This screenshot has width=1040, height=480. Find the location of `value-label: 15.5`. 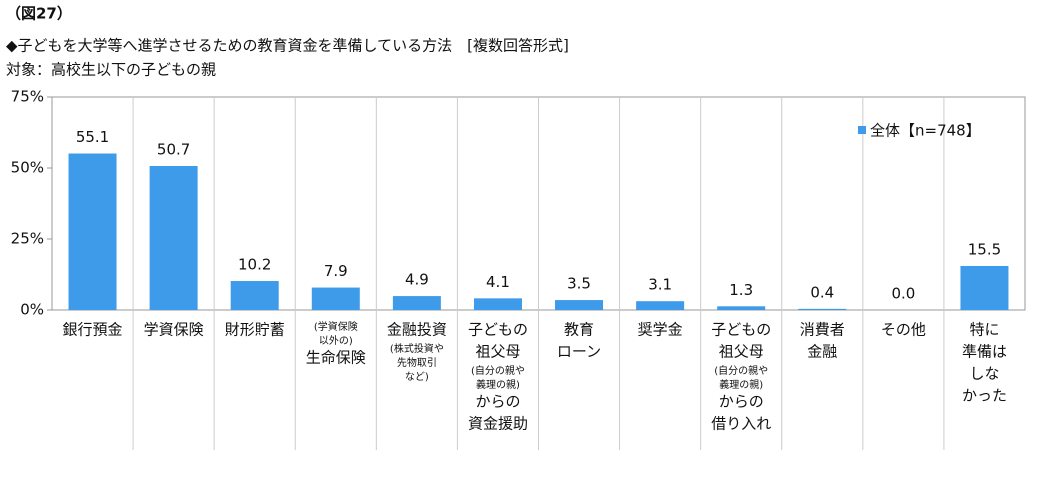

value-label: 15.5 is located at coordinates (984, 249).